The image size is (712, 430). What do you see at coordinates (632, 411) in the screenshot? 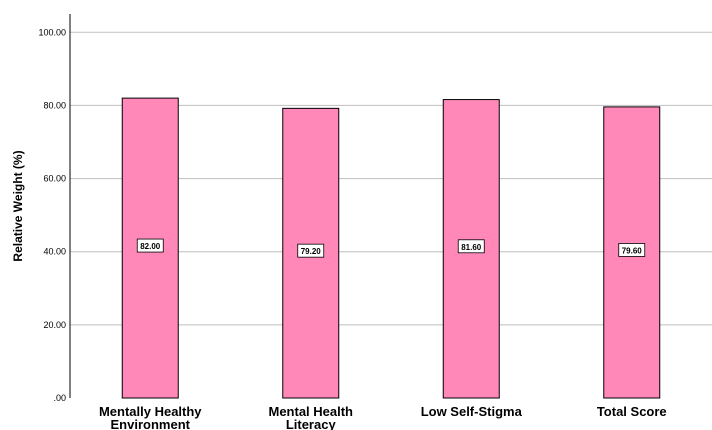
I see `category-label: Total Score` at bounding box center [632, 411].